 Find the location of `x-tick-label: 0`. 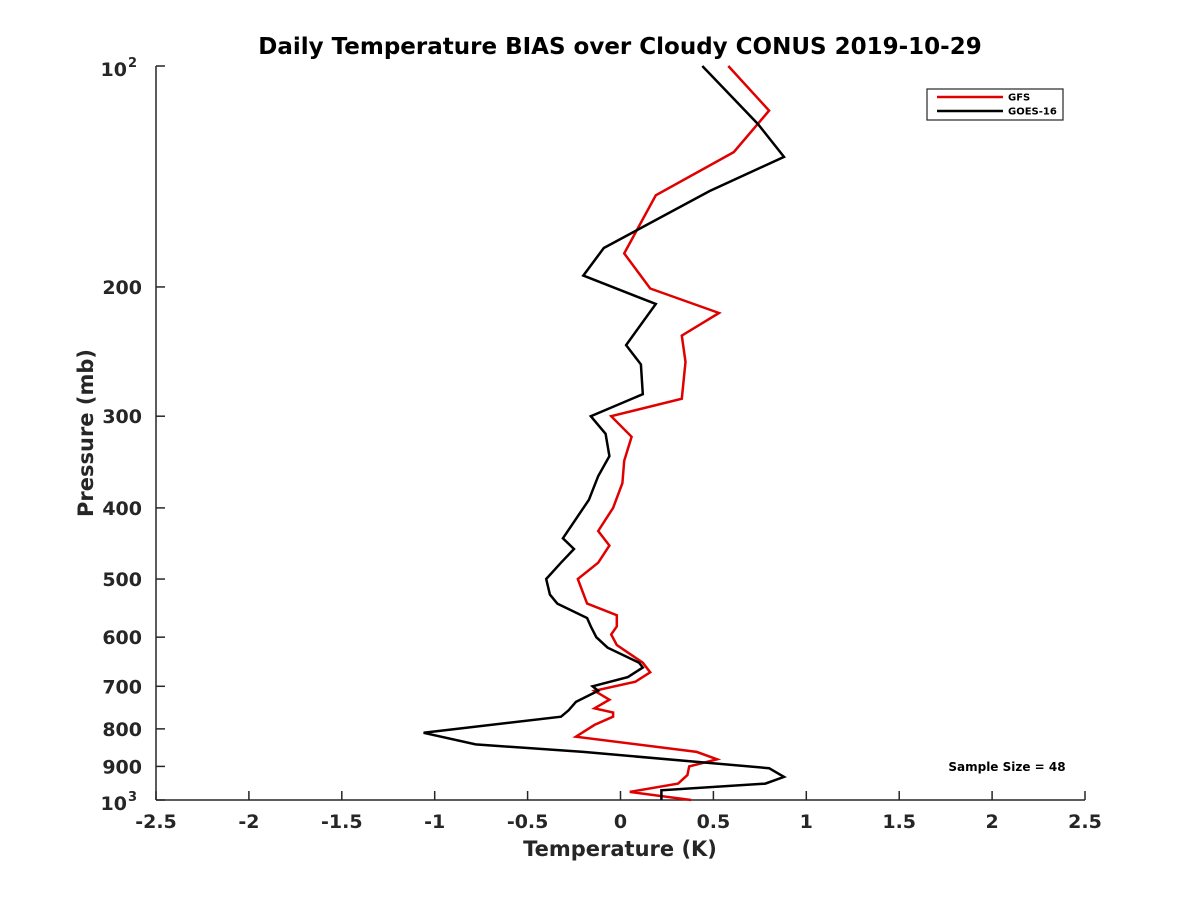

x-tick-label: 0 is located at coordinates (620, 822).